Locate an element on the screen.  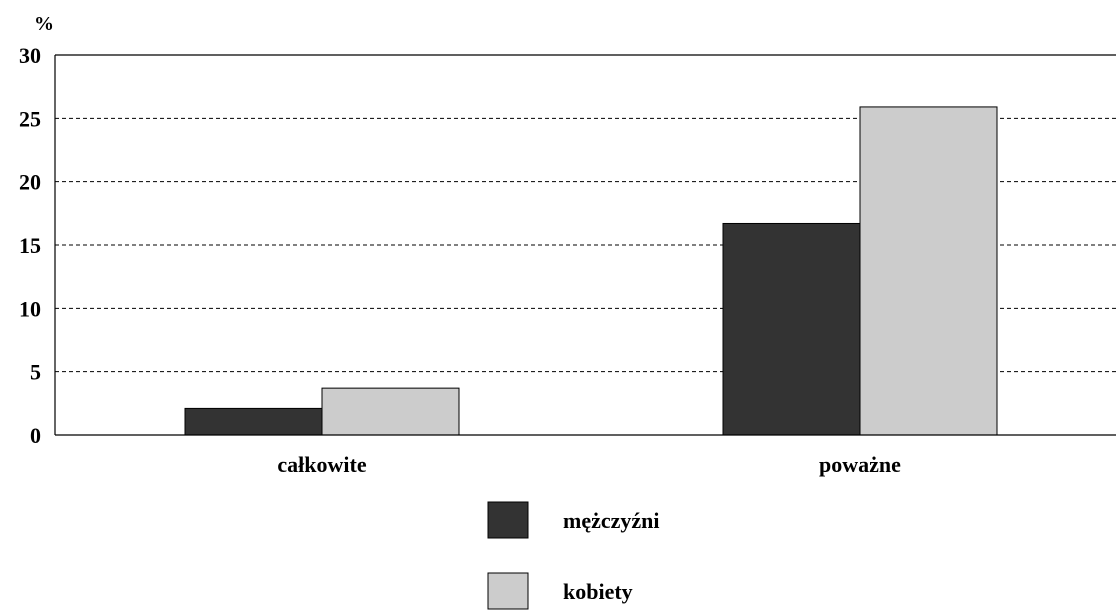
legend-label-0: mężczyźni is located at coordinates (611, 520).